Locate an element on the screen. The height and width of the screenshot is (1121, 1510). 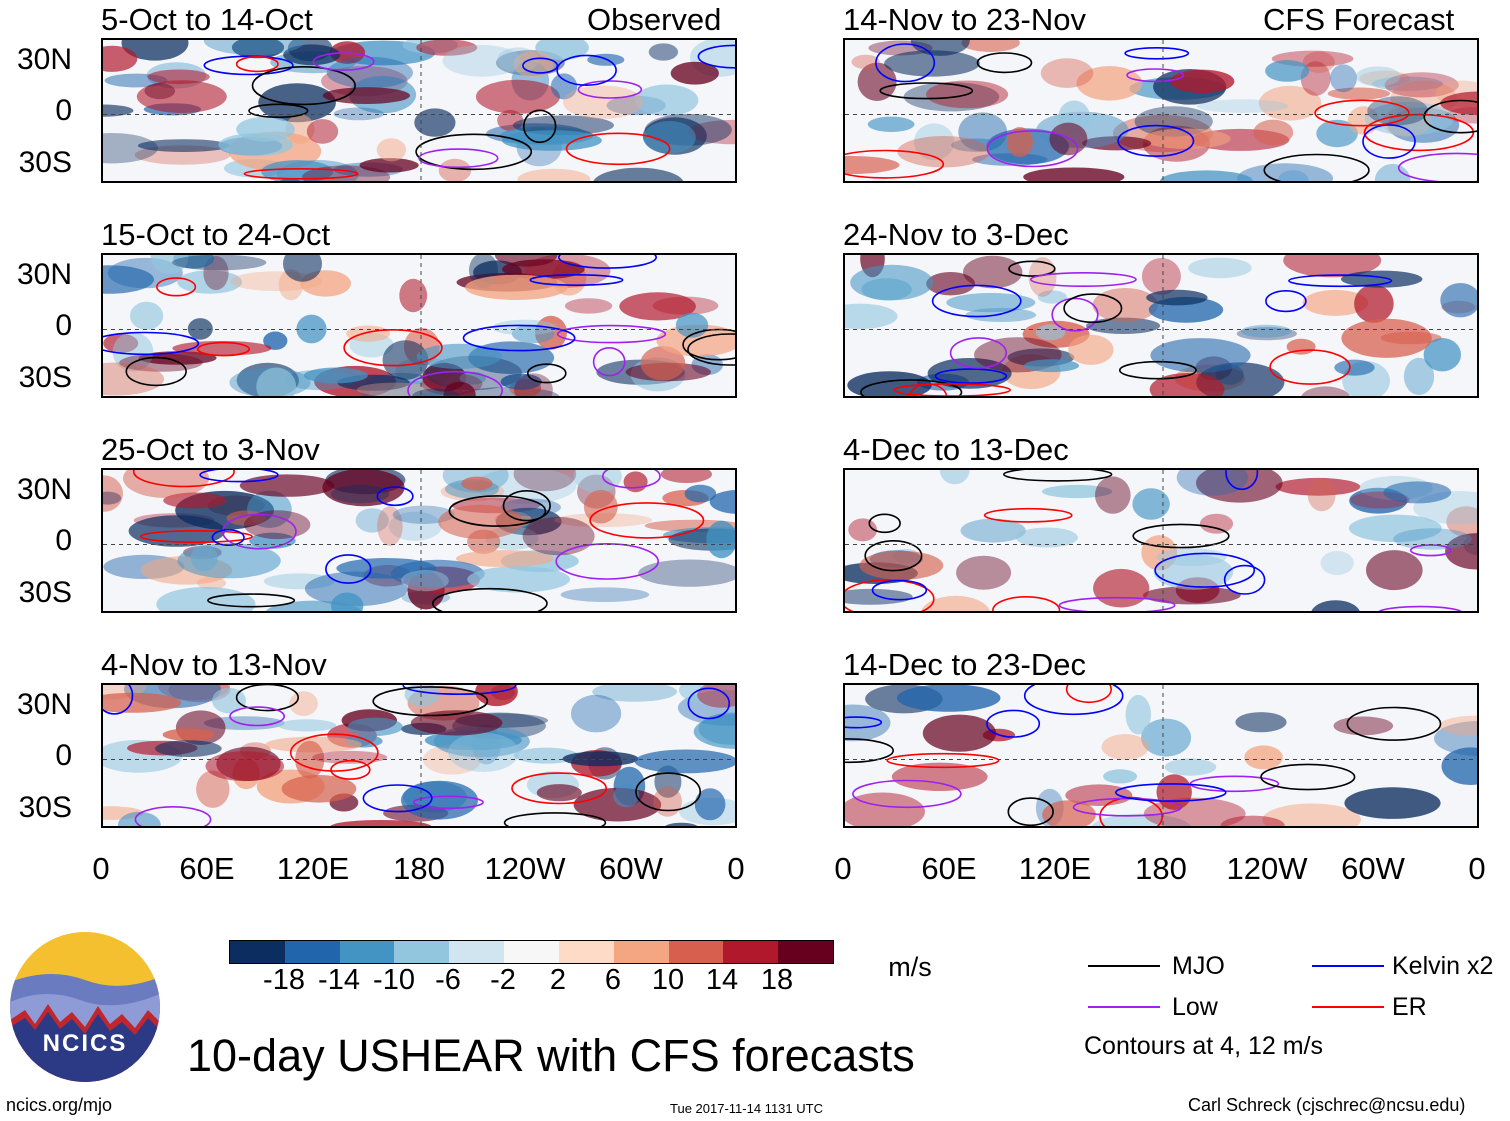
panel-title-left-1: 5-Oct to 14-Oct is located at coordinates (207, 19).